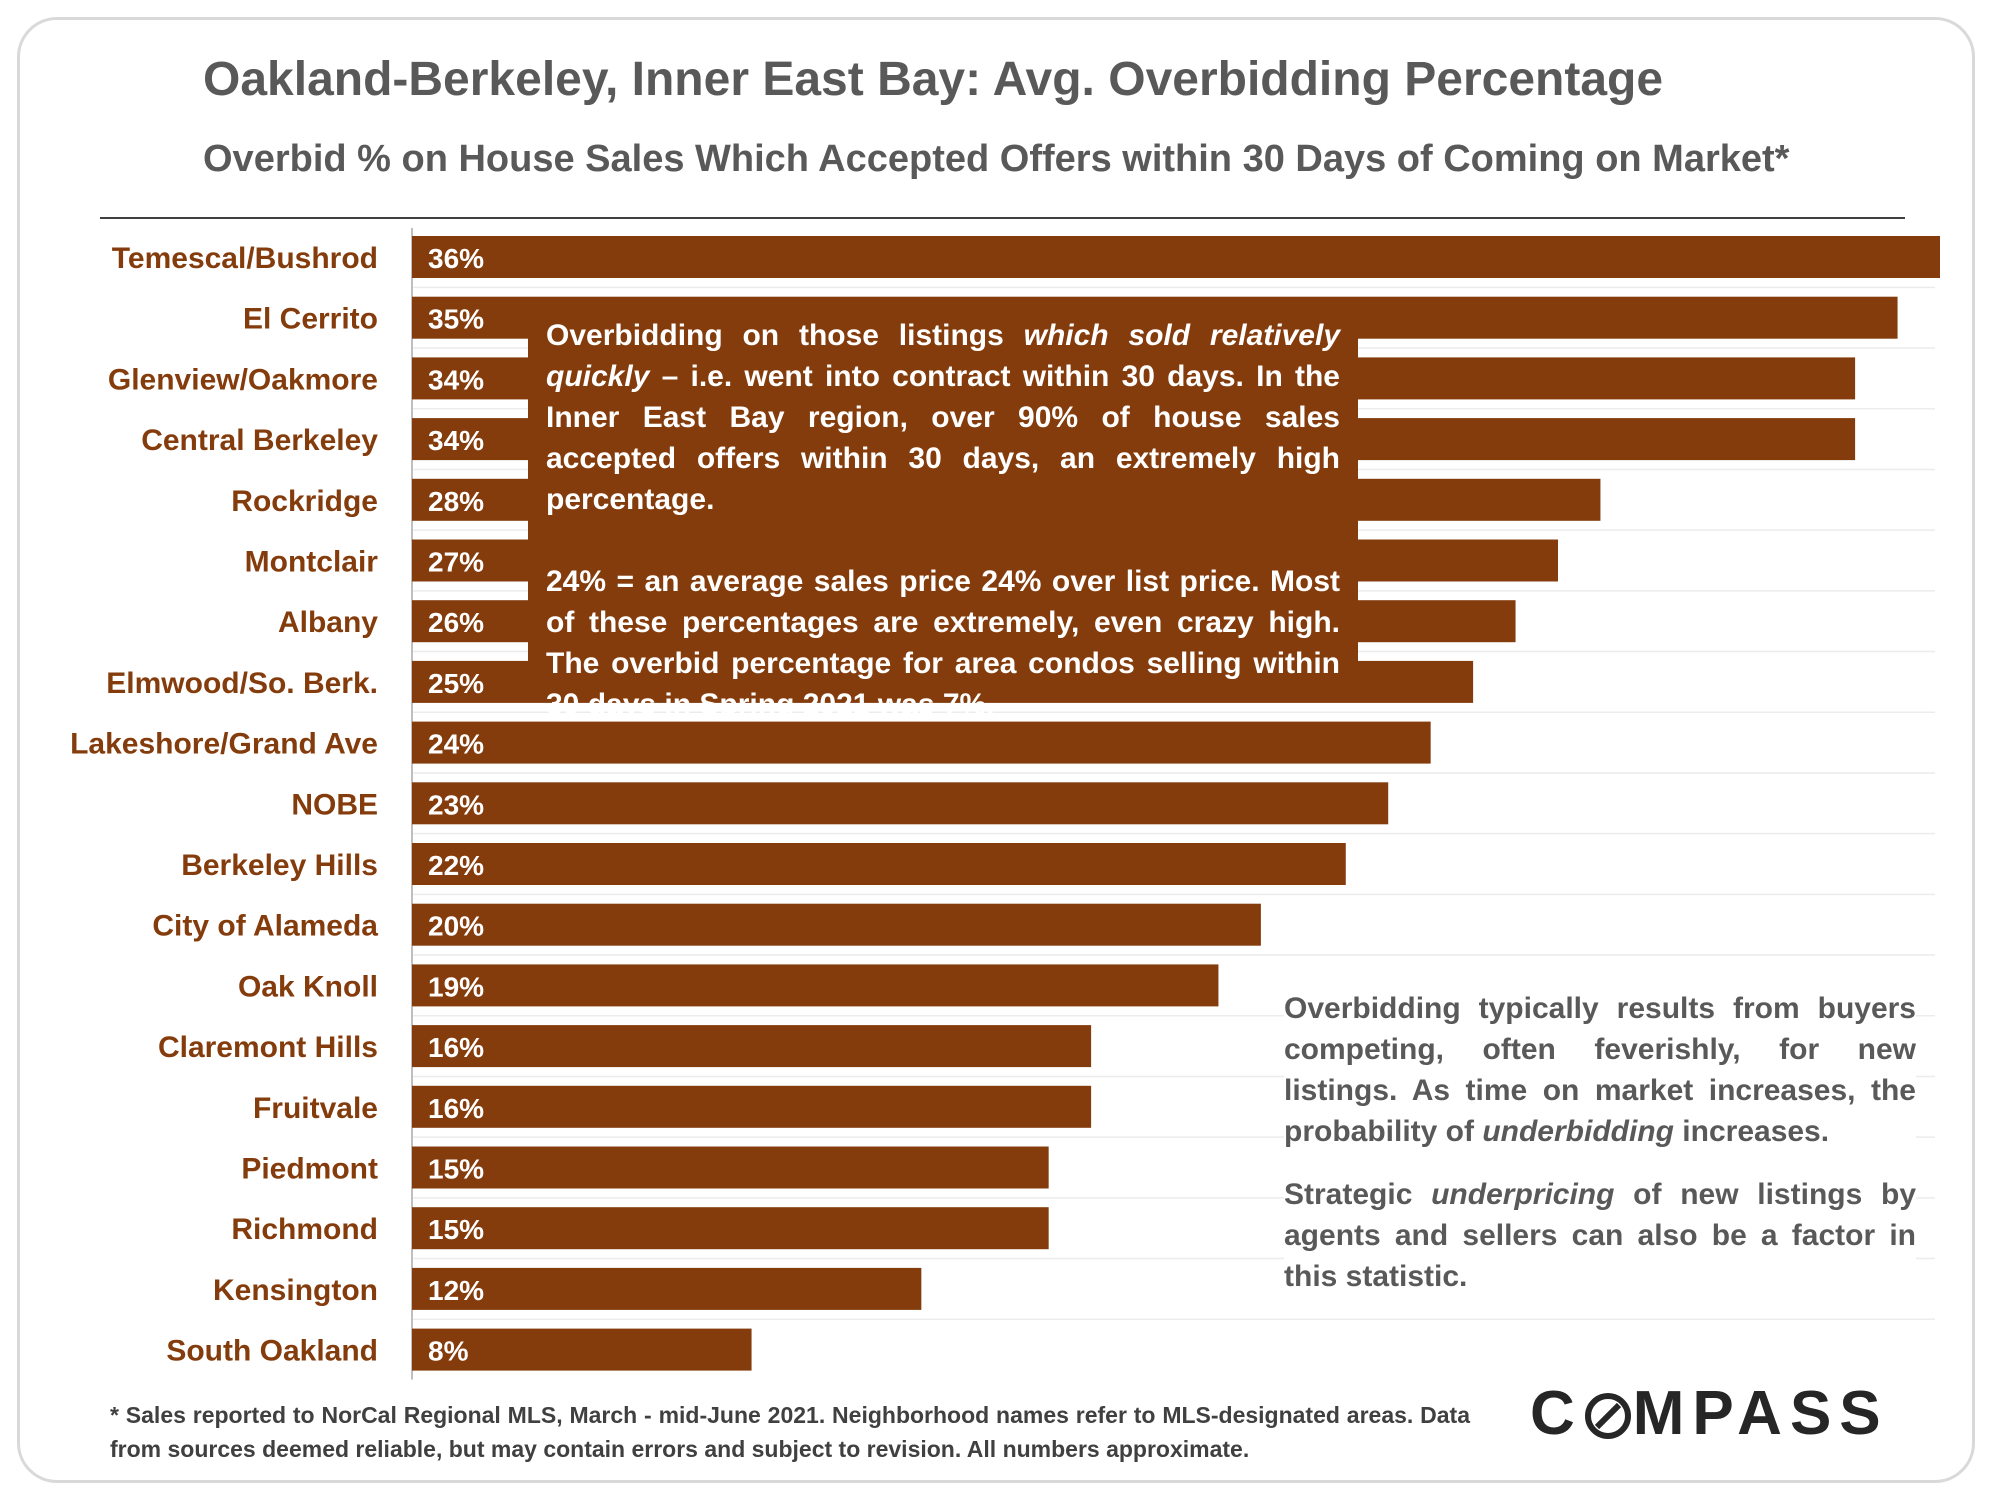 The width and height of the screenshot is (2000, 1500). What do you see at coordinates (243, 379) in the screenshot?
I see `category-label: Glenview/Oakmore` at bounding box center [243, 379].